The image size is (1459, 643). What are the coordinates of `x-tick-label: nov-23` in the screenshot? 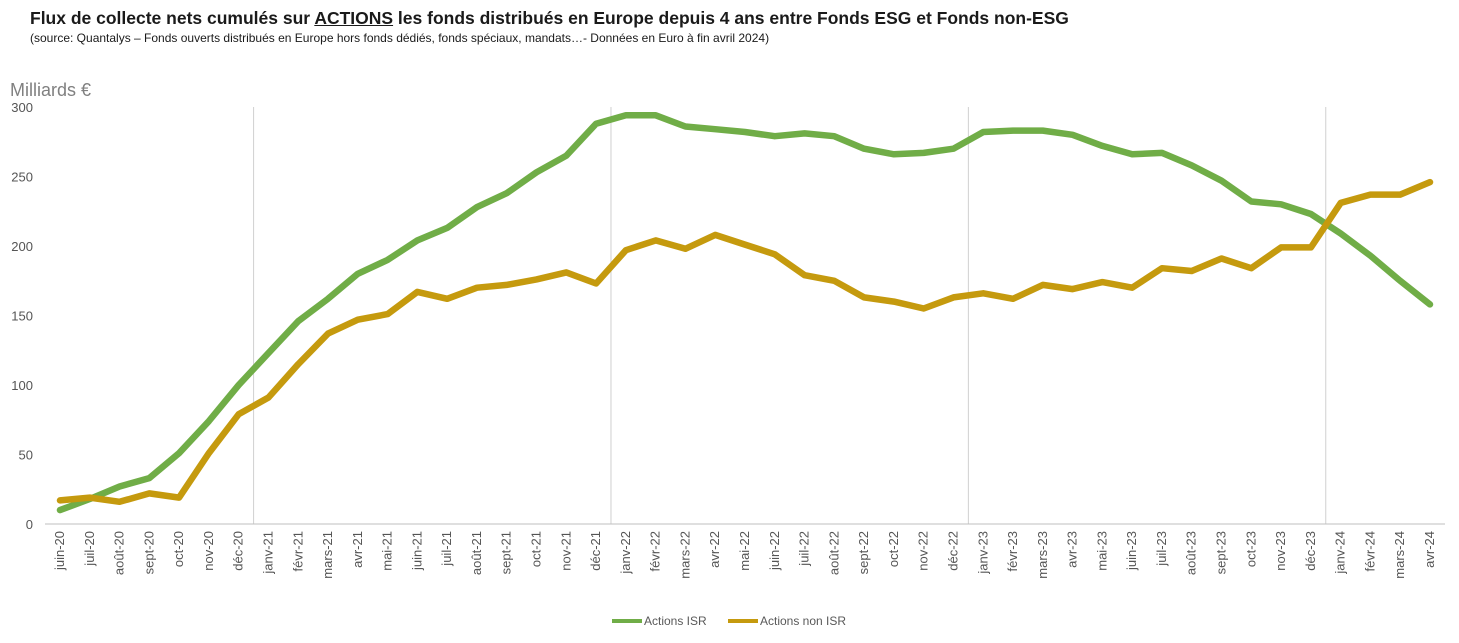 It's located at (1280, 551).